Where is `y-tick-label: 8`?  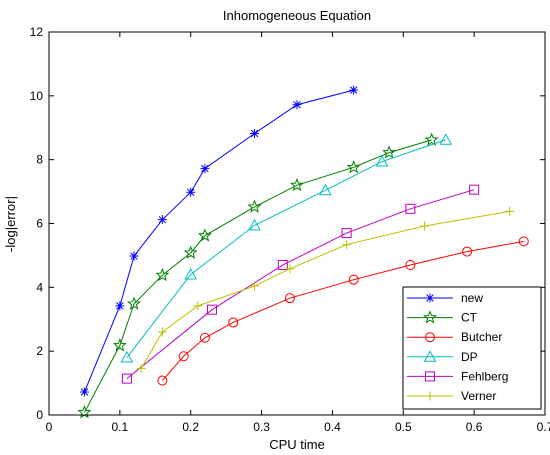 y-tick-label: 8 is located at coordinates (39, 160).